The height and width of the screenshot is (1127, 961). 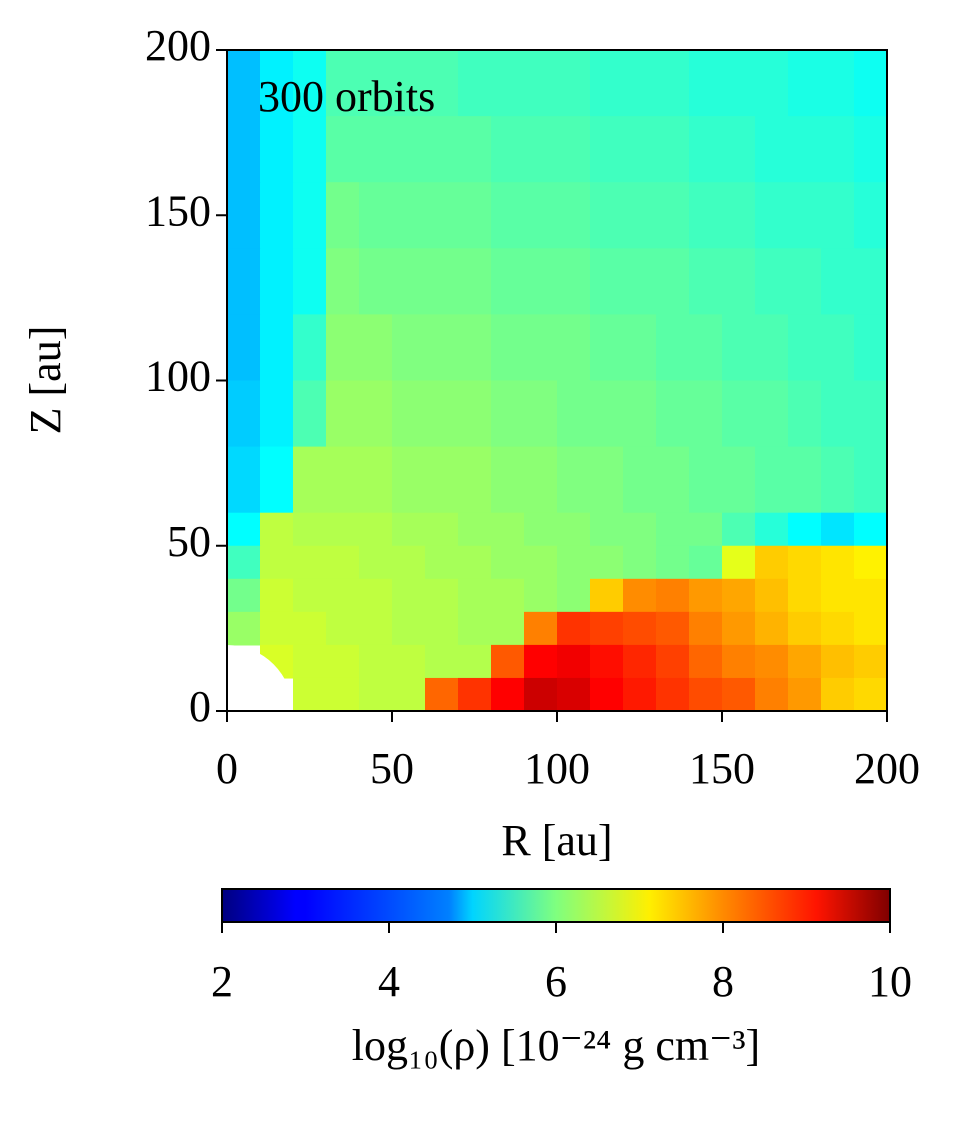 What do you see at coordinates (556, 981) in the screenshot?
I see `colorbar-tick-label: 6` at bounding box center [556, 981].